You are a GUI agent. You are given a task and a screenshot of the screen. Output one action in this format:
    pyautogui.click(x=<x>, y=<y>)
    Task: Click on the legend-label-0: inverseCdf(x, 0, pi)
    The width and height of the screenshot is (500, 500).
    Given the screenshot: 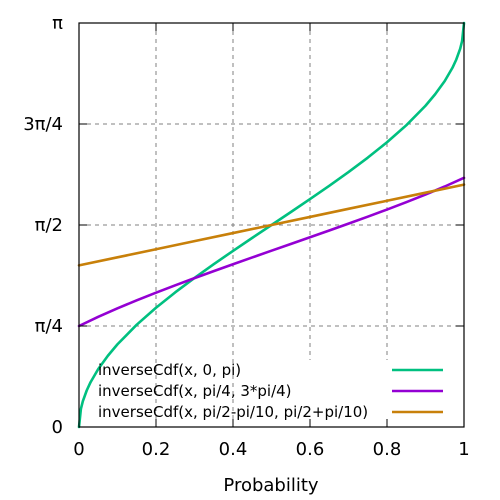 What is the action you would take?
    pyautogui.click(x=169, y=370)
    